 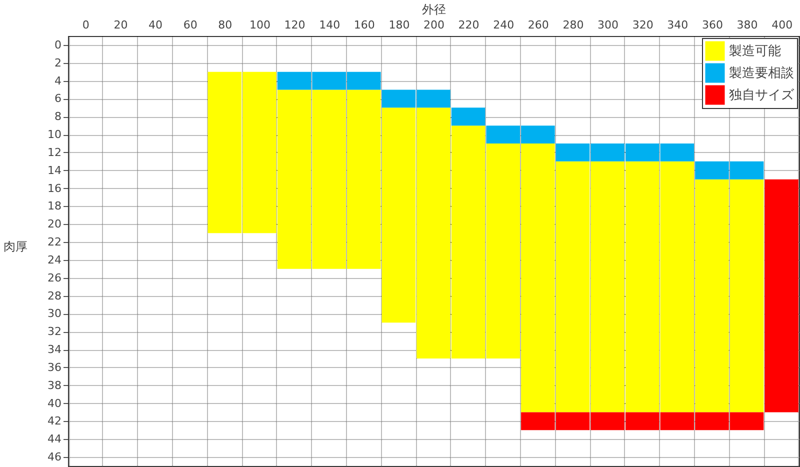 I want to click on y-tick-label: 26, so click(x=55, y=277).